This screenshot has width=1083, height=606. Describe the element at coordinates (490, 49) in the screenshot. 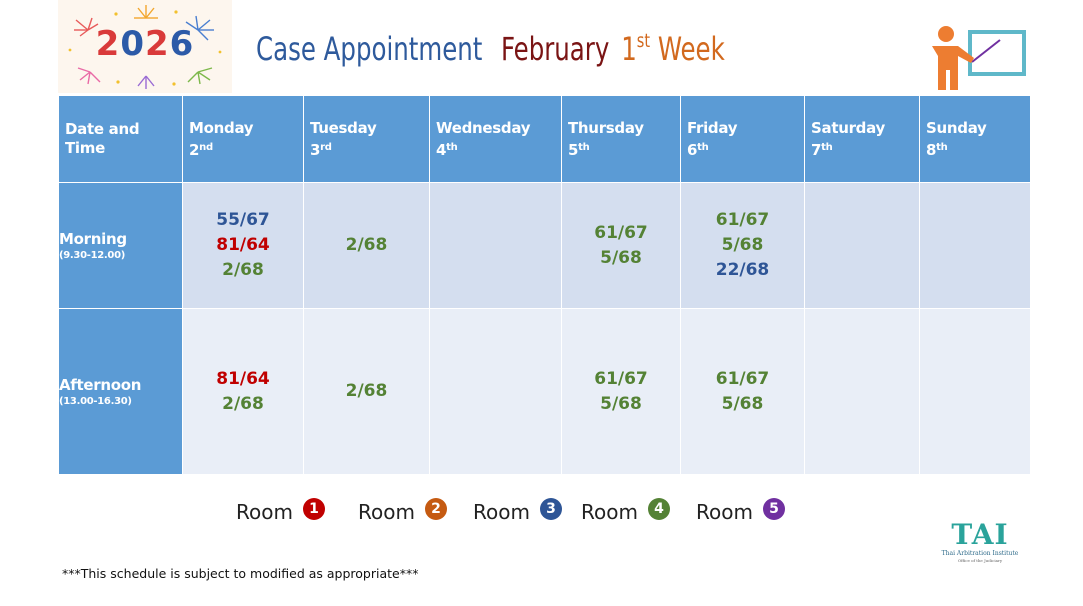

I see `page-title: Case Appointment February 1st Week` at that location.